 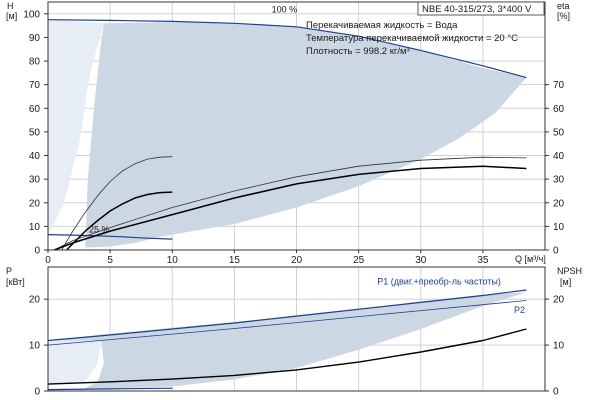 I want to click on head-y2-tick-label: 0, so click(x=556, y=251).